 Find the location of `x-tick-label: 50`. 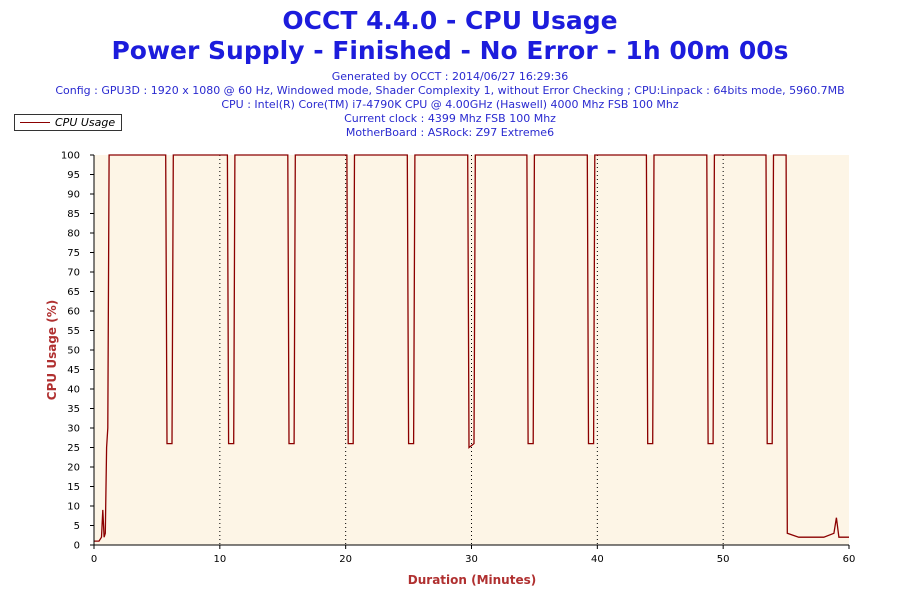

x-tick-label: 50 is located at coordinates (723, 559).